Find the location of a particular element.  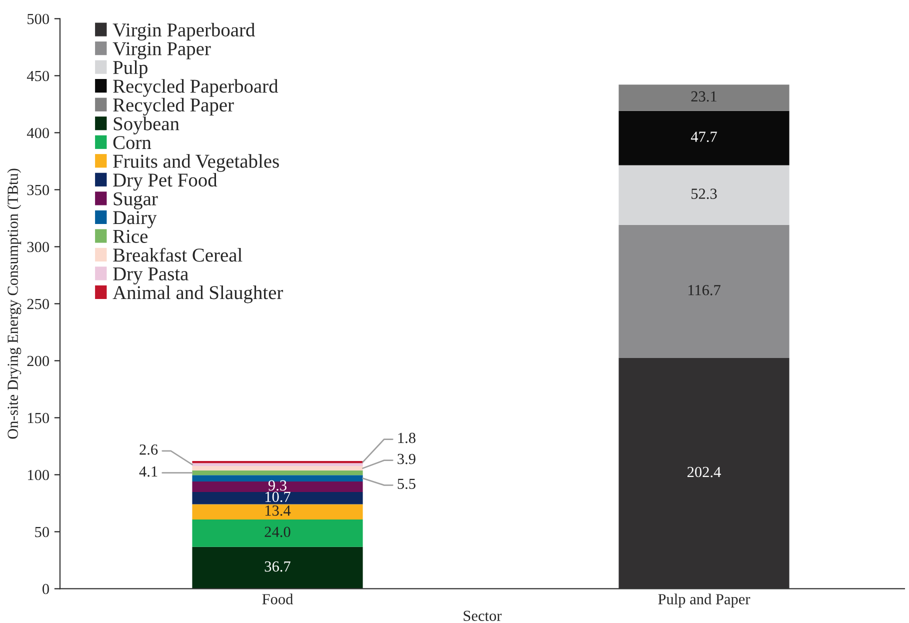

legend-label: Corn is located at coordinates (132, 143).